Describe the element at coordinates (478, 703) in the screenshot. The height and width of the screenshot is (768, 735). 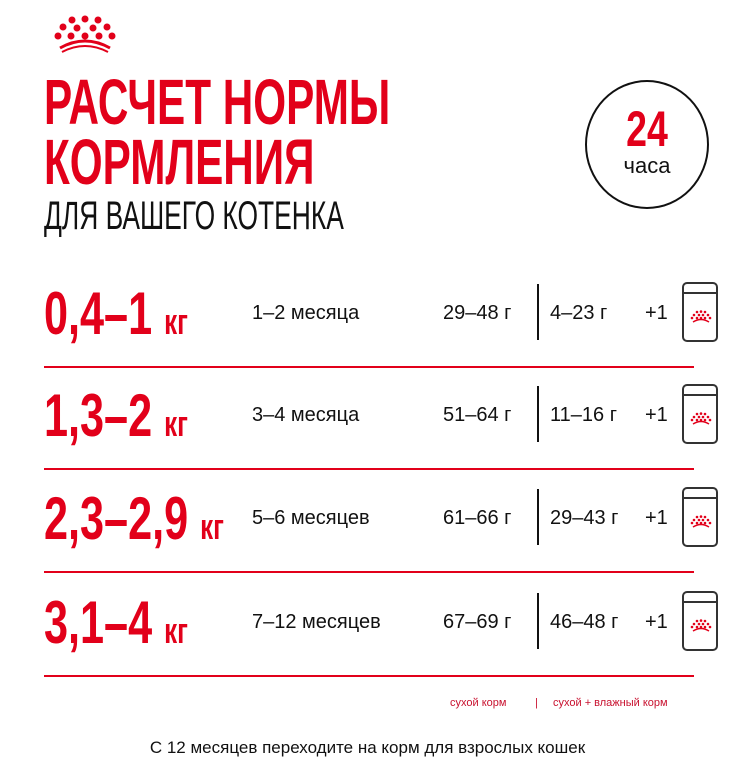
I see `legend-dry: сухой корм` at that location.